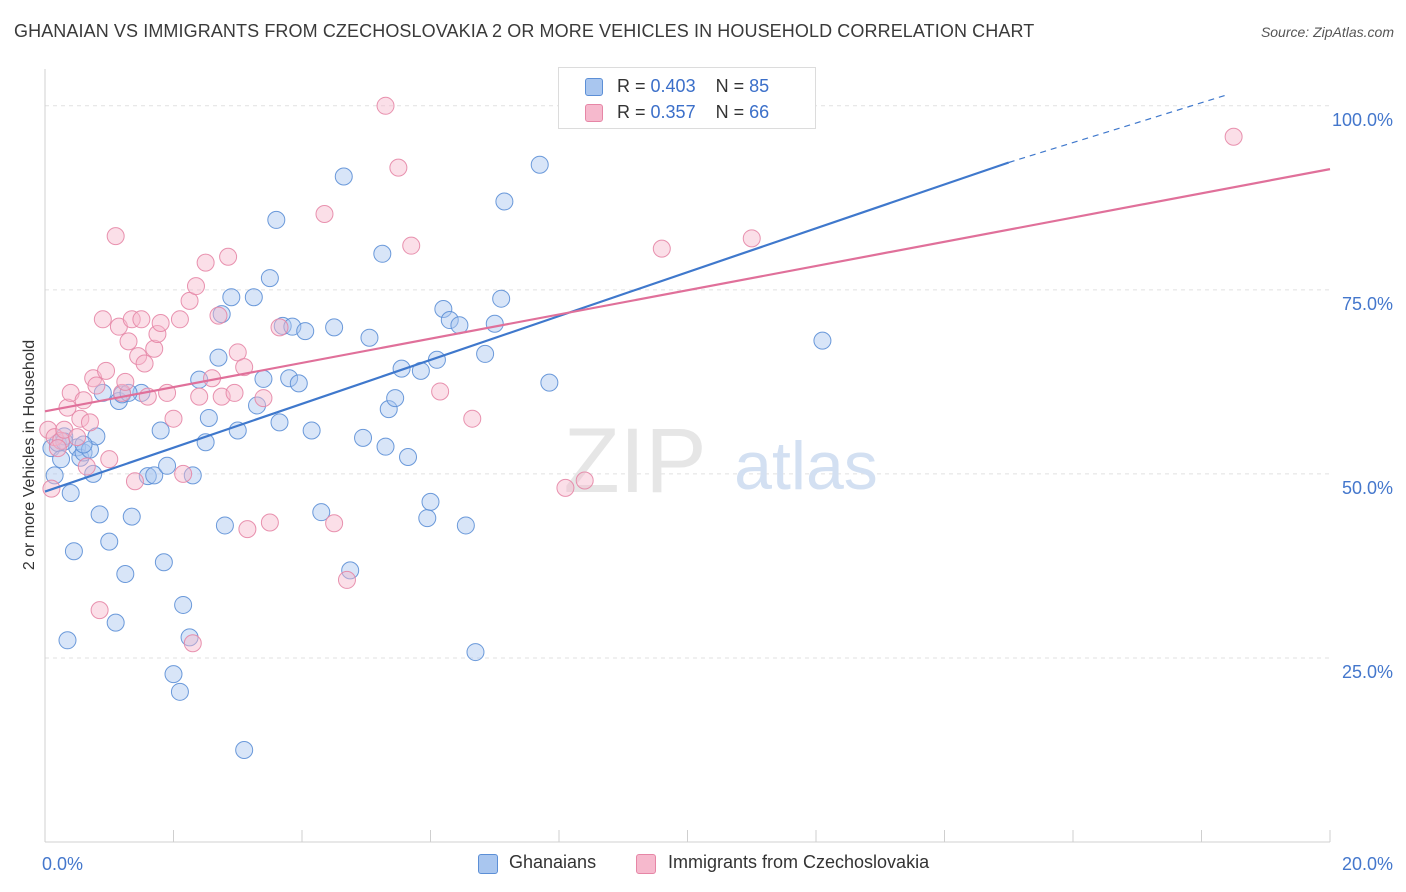 The height and width of the screenshot is (892, 1406). I want to click on x-tick-label-min: 0.0%, so click(62, 864).